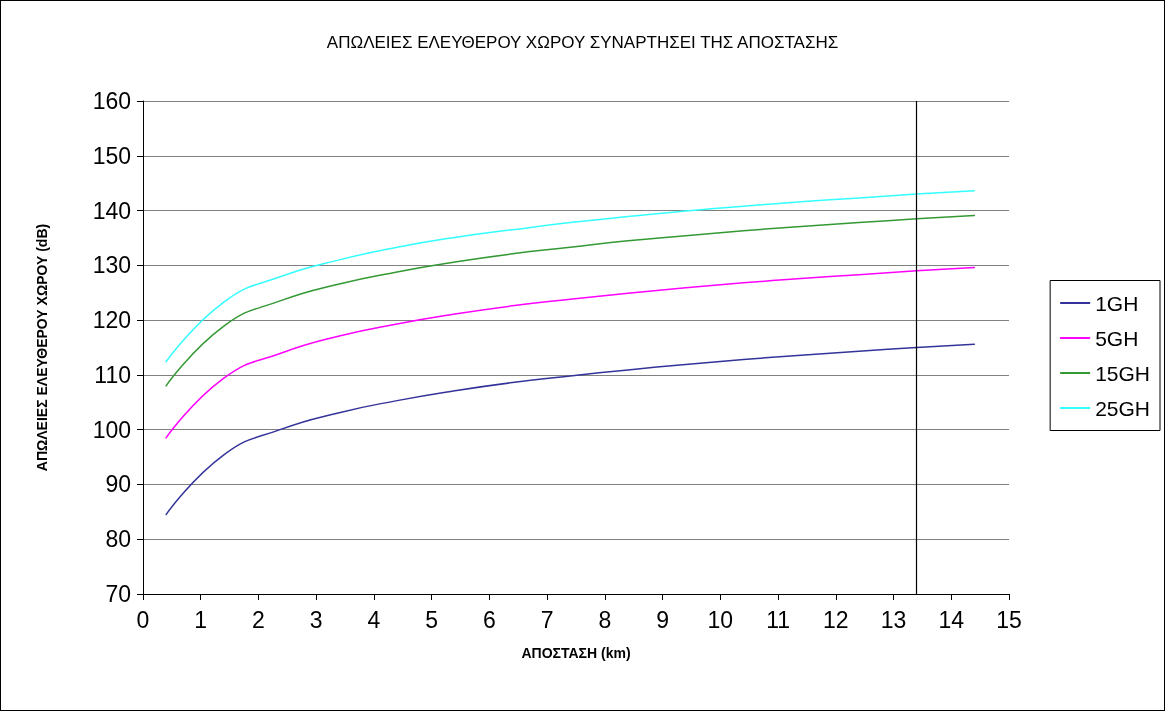 This screenshot has height=711, width=1165. I want to click on x-tick-label: 0, so click(143, 619).